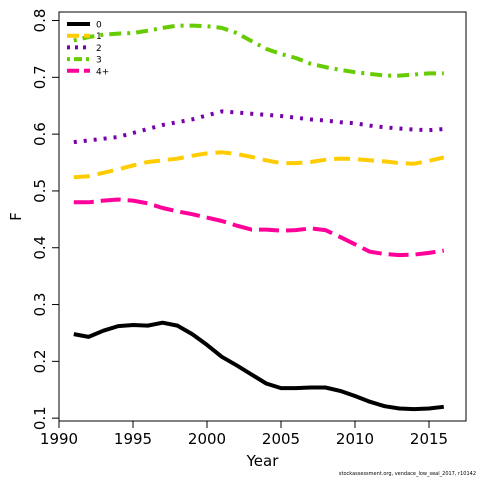 The width and height of the screenshot is (480, 480). Describe the element at coordinates (99, 26) in the screenshot. I see `legend-label: 0` at that location.